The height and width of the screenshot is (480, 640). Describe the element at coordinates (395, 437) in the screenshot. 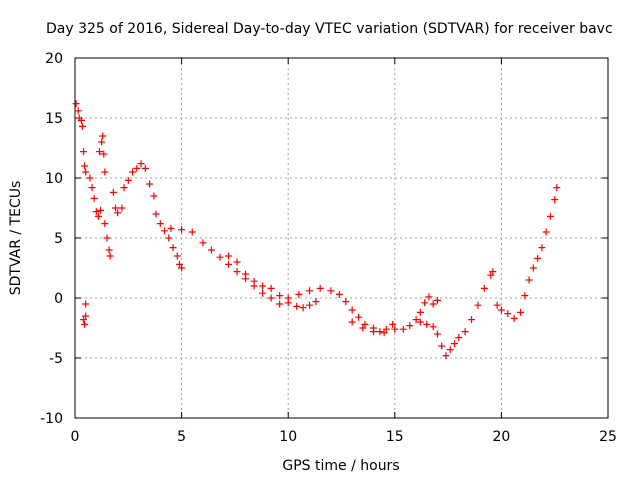

I see `x-tick-label: 15` at that location.